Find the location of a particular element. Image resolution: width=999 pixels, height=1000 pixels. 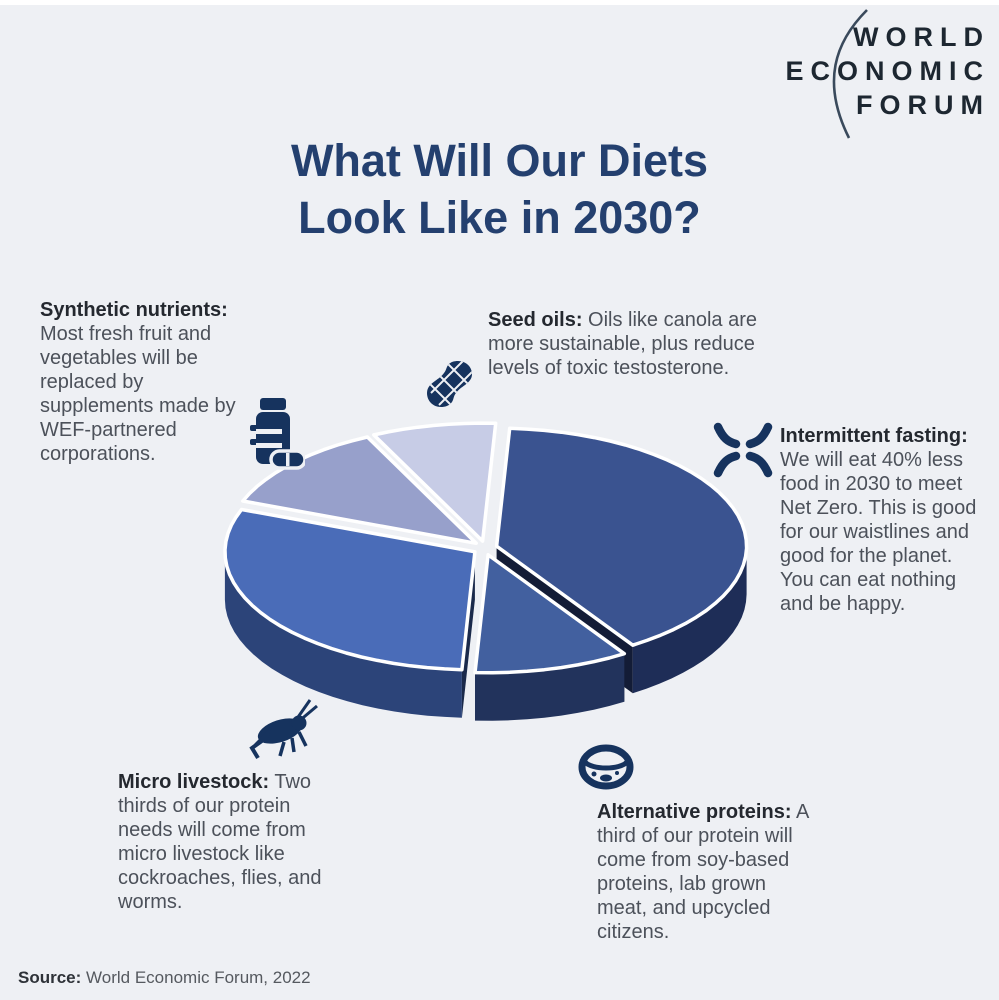

peanut-icon is located at coordinates (449, 383).